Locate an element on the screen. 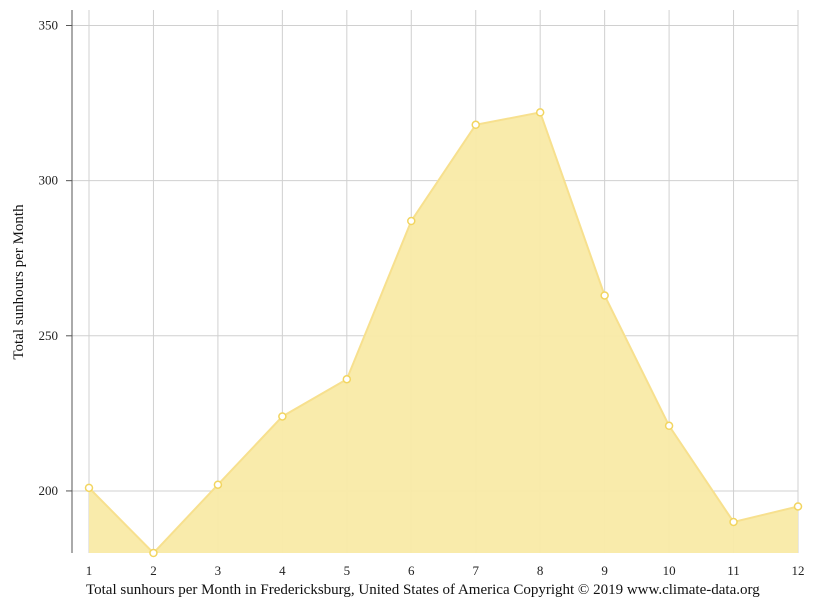 The width and height of the screenshot is (815, 611). y-tick-label: 300 is located at coordinates (49, 180).